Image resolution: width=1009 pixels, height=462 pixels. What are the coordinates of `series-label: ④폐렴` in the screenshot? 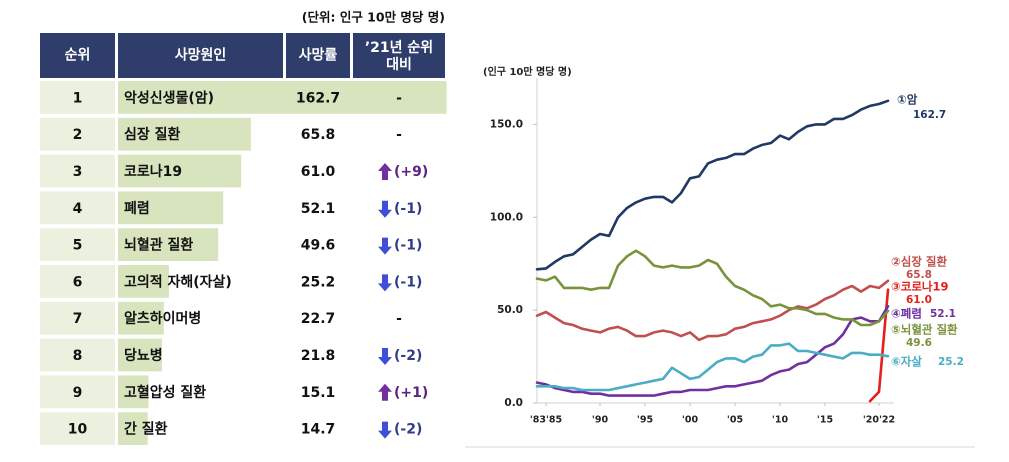 It's located at (906, 314).